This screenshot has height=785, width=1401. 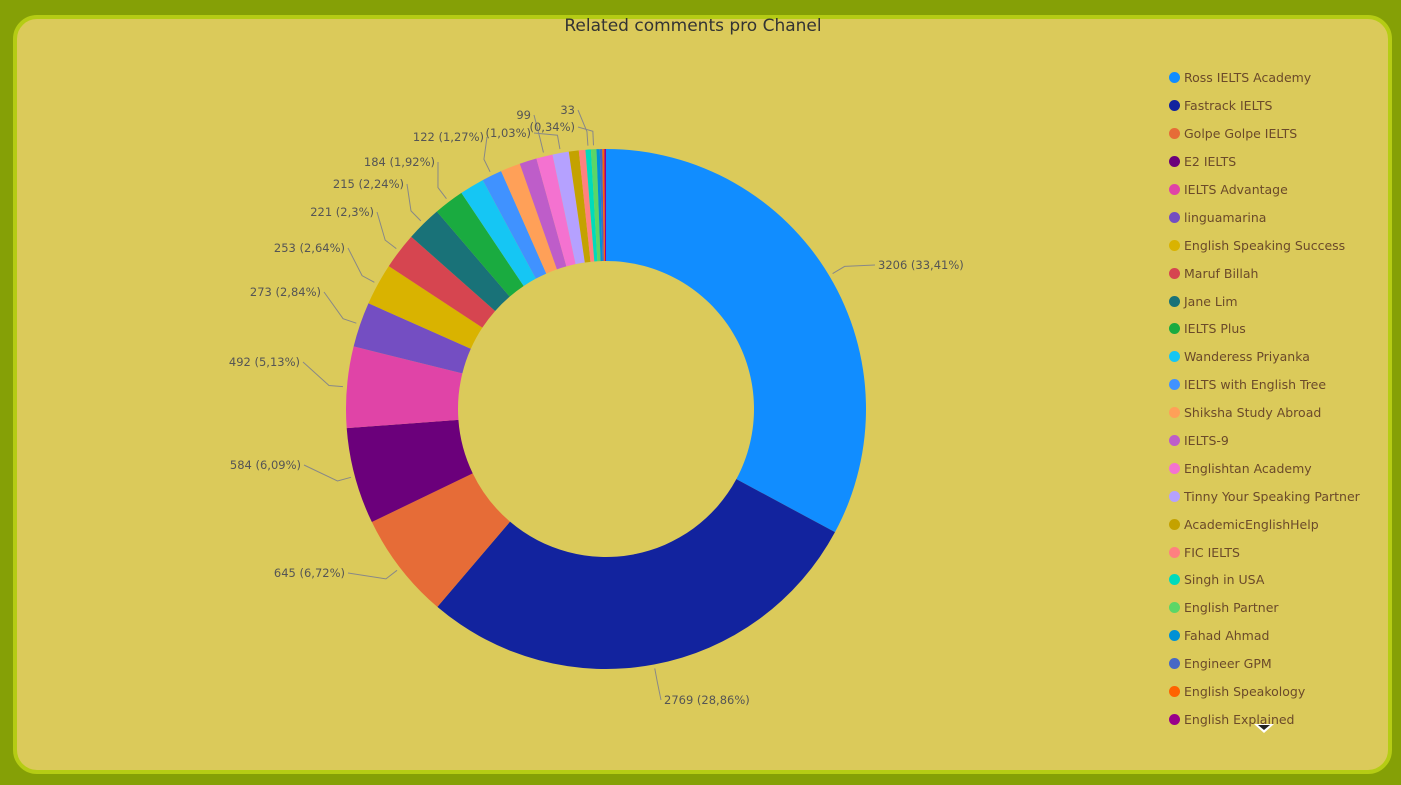 What do you see at coordinates (1269, 496) in the screenshot?
I see `legend-item-15: Tinny Your Speaking Partner` at bounding box center [1269, 496].